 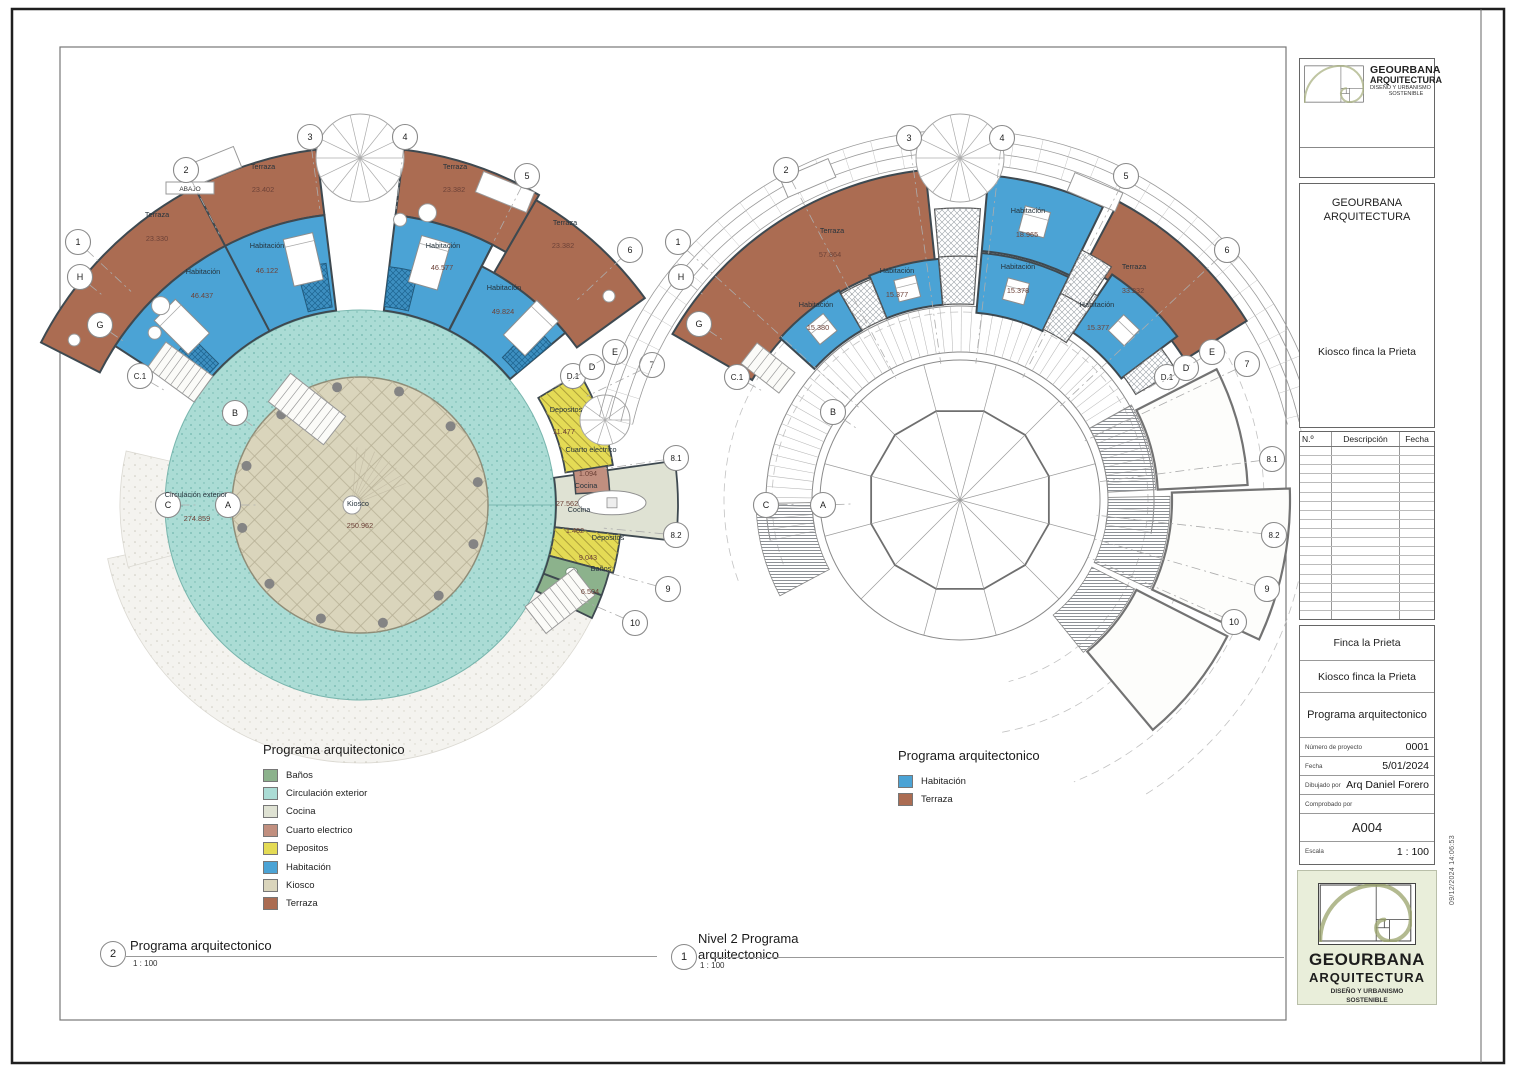 I want to click on grid-bubble: 5, so click(x=1081, y=270).